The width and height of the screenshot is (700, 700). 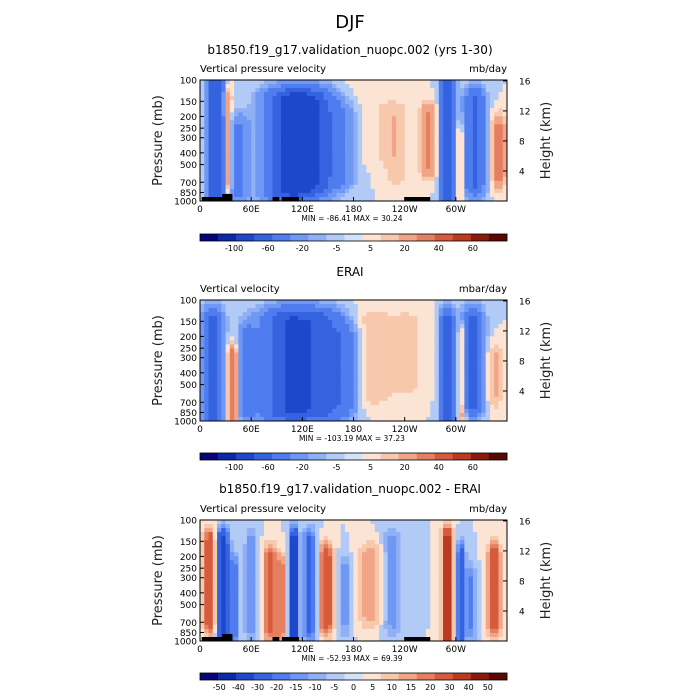 I want to click on y-tick-label: 300, so click(x=188, y=359).